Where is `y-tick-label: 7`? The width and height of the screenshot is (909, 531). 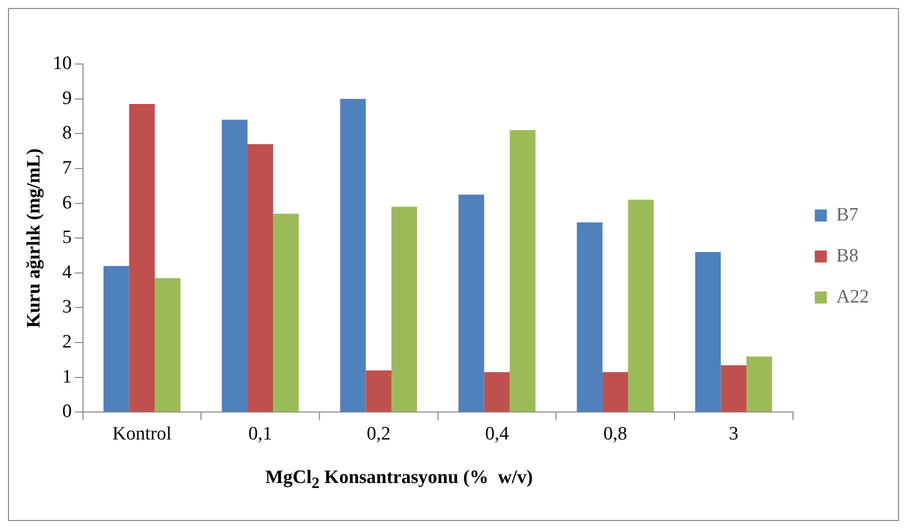 y-tick-label: 7 is located at coordinates (67, 167).